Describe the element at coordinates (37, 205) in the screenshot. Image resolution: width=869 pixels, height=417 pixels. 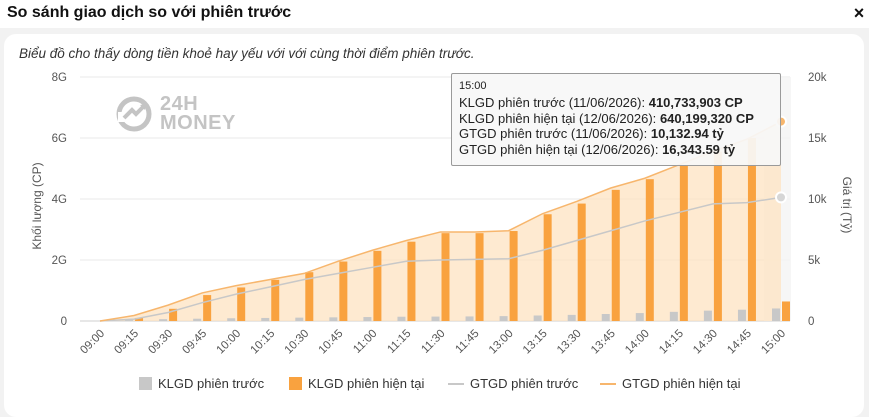
I see `y-left-axis-title: Khối lượng (CP)` at that location.